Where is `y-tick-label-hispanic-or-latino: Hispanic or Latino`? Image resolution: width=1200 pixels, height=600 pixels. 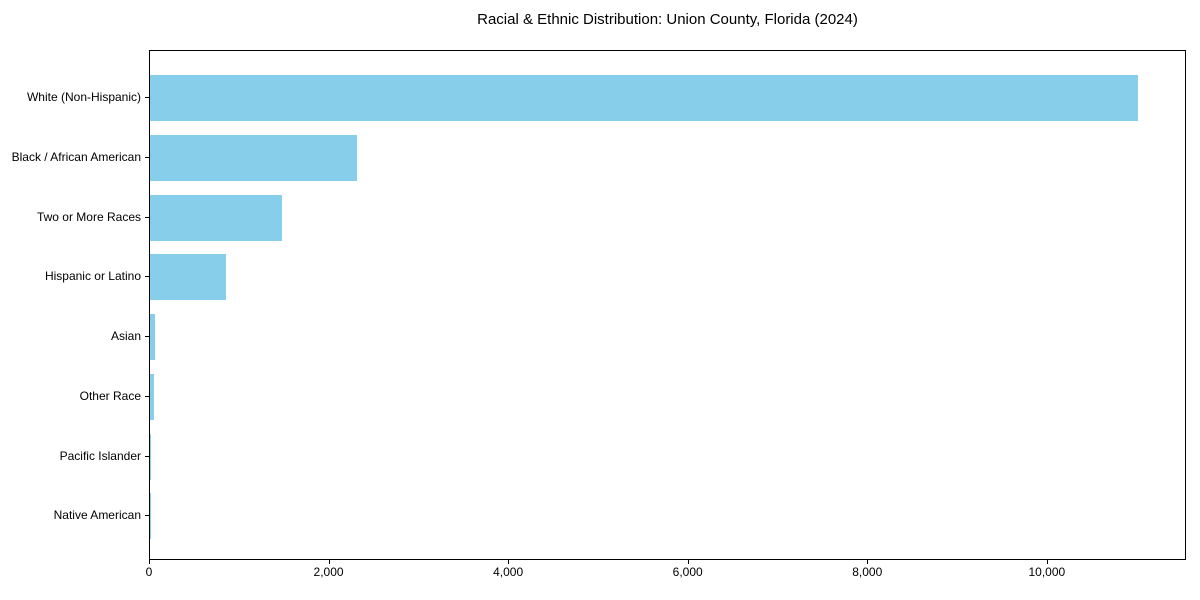 y-tick-label-hispanic-or-latino: Hispanic or Latino is located at coordinates (92, 276).